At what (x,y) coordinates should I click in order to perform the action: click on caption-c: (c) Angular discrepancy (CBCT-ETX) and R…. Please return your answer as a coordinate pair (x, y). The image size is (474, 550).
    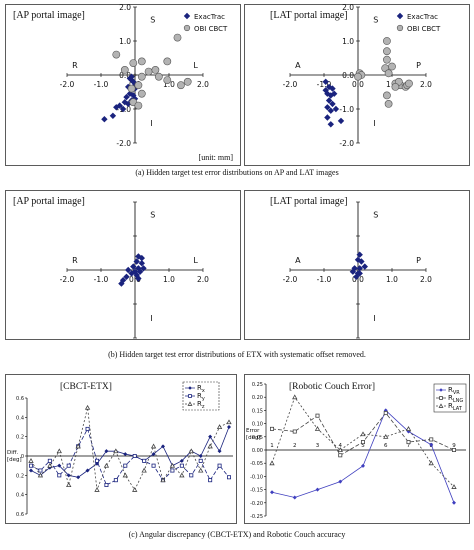
    Looking at the image, I should click on (237, 534).